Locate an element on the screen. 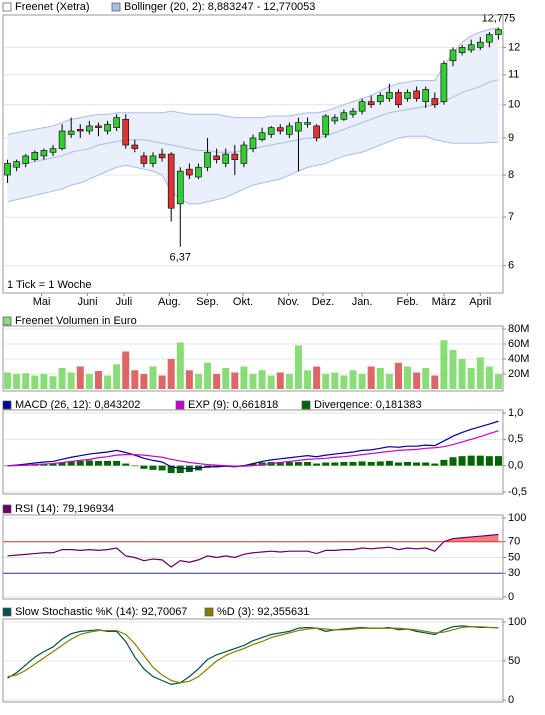  x-tick-label: Jan. is located at coordinates (362, 302).